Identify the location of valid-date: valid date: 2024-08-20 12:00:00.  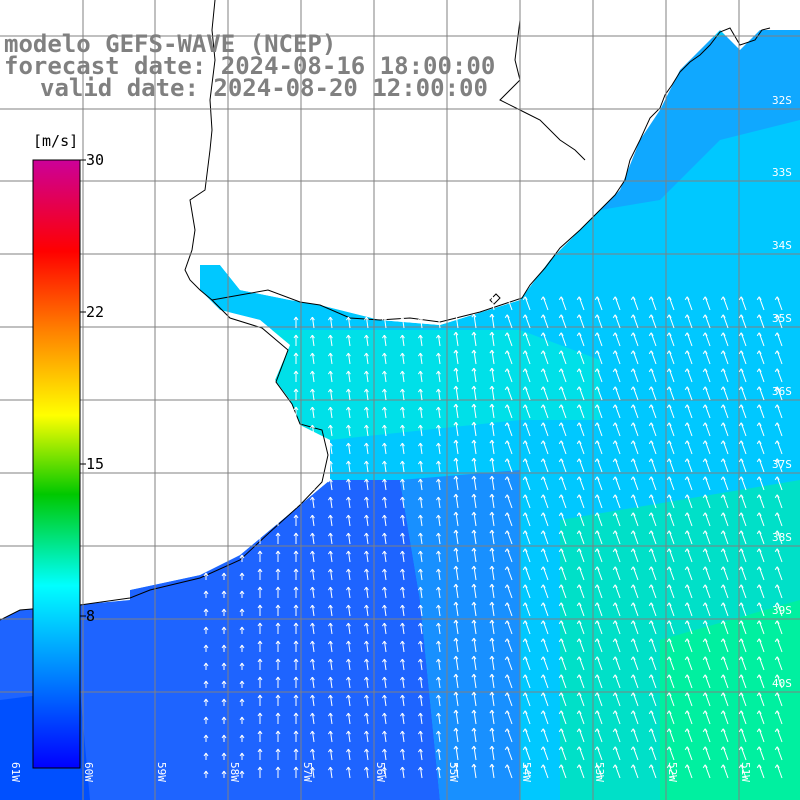
(264, 88).